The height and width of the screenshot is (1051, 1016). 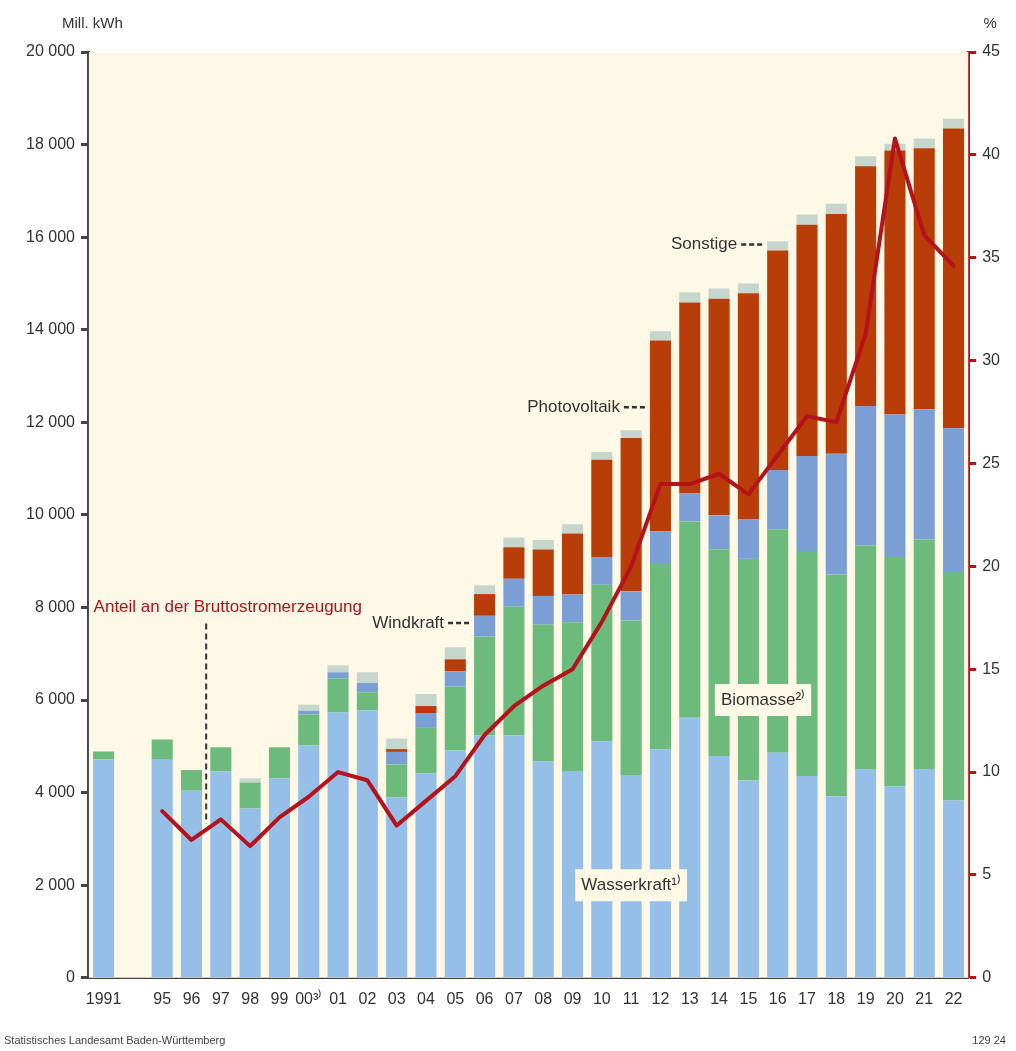 What do you see at coordinates (250, 998) in the screenshot?
I see `x-tick-label: 98` at bounding box center [250, 998].